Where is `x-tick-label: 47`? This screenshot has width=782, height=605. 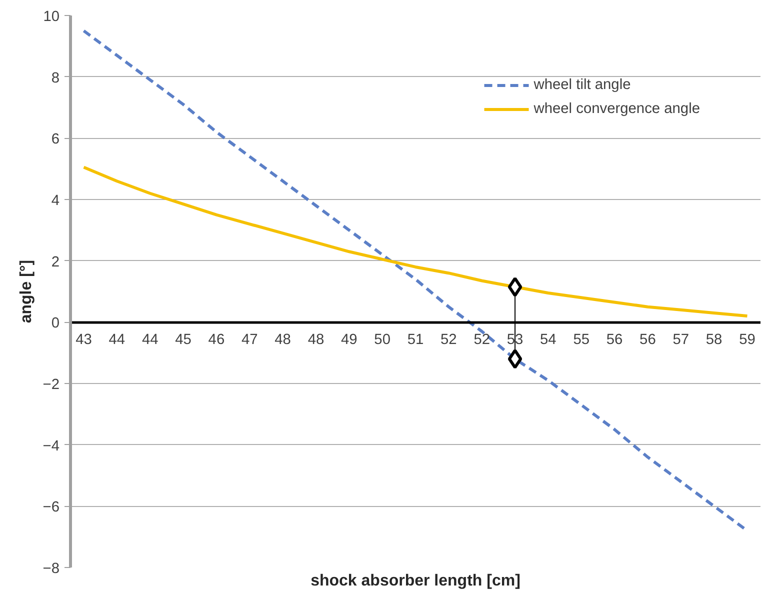
x-tick-label: 47 is located at coordinates (249, 340).